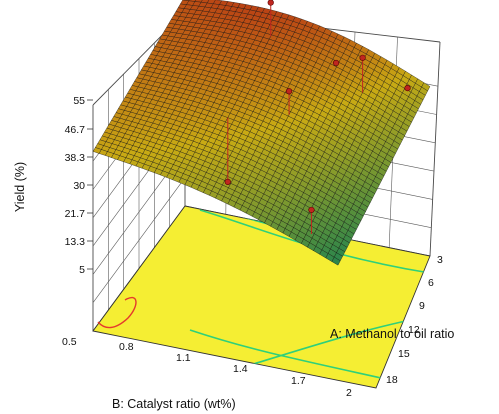 The height and width of the screenshot is (414, 499). What do you see at coordinates (298, 381) in the screenshot?
I see `y-tick-label: 1.7` at bounding box center [298, 381].